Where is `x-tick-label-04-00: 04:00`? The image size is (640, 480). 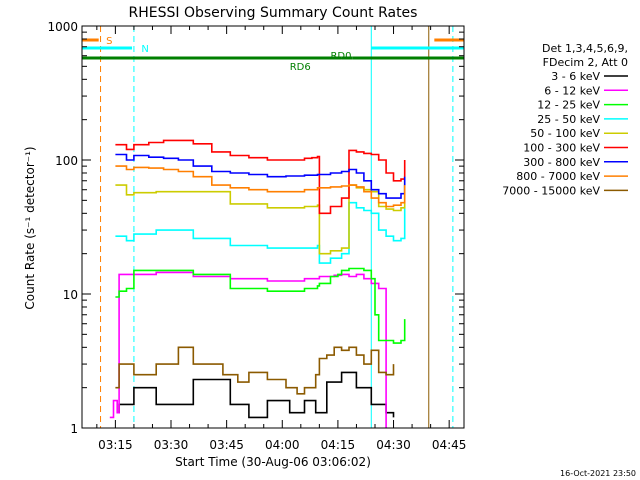
x-tick-label-04-00: 04:00 is located at coordinates (282, 445).